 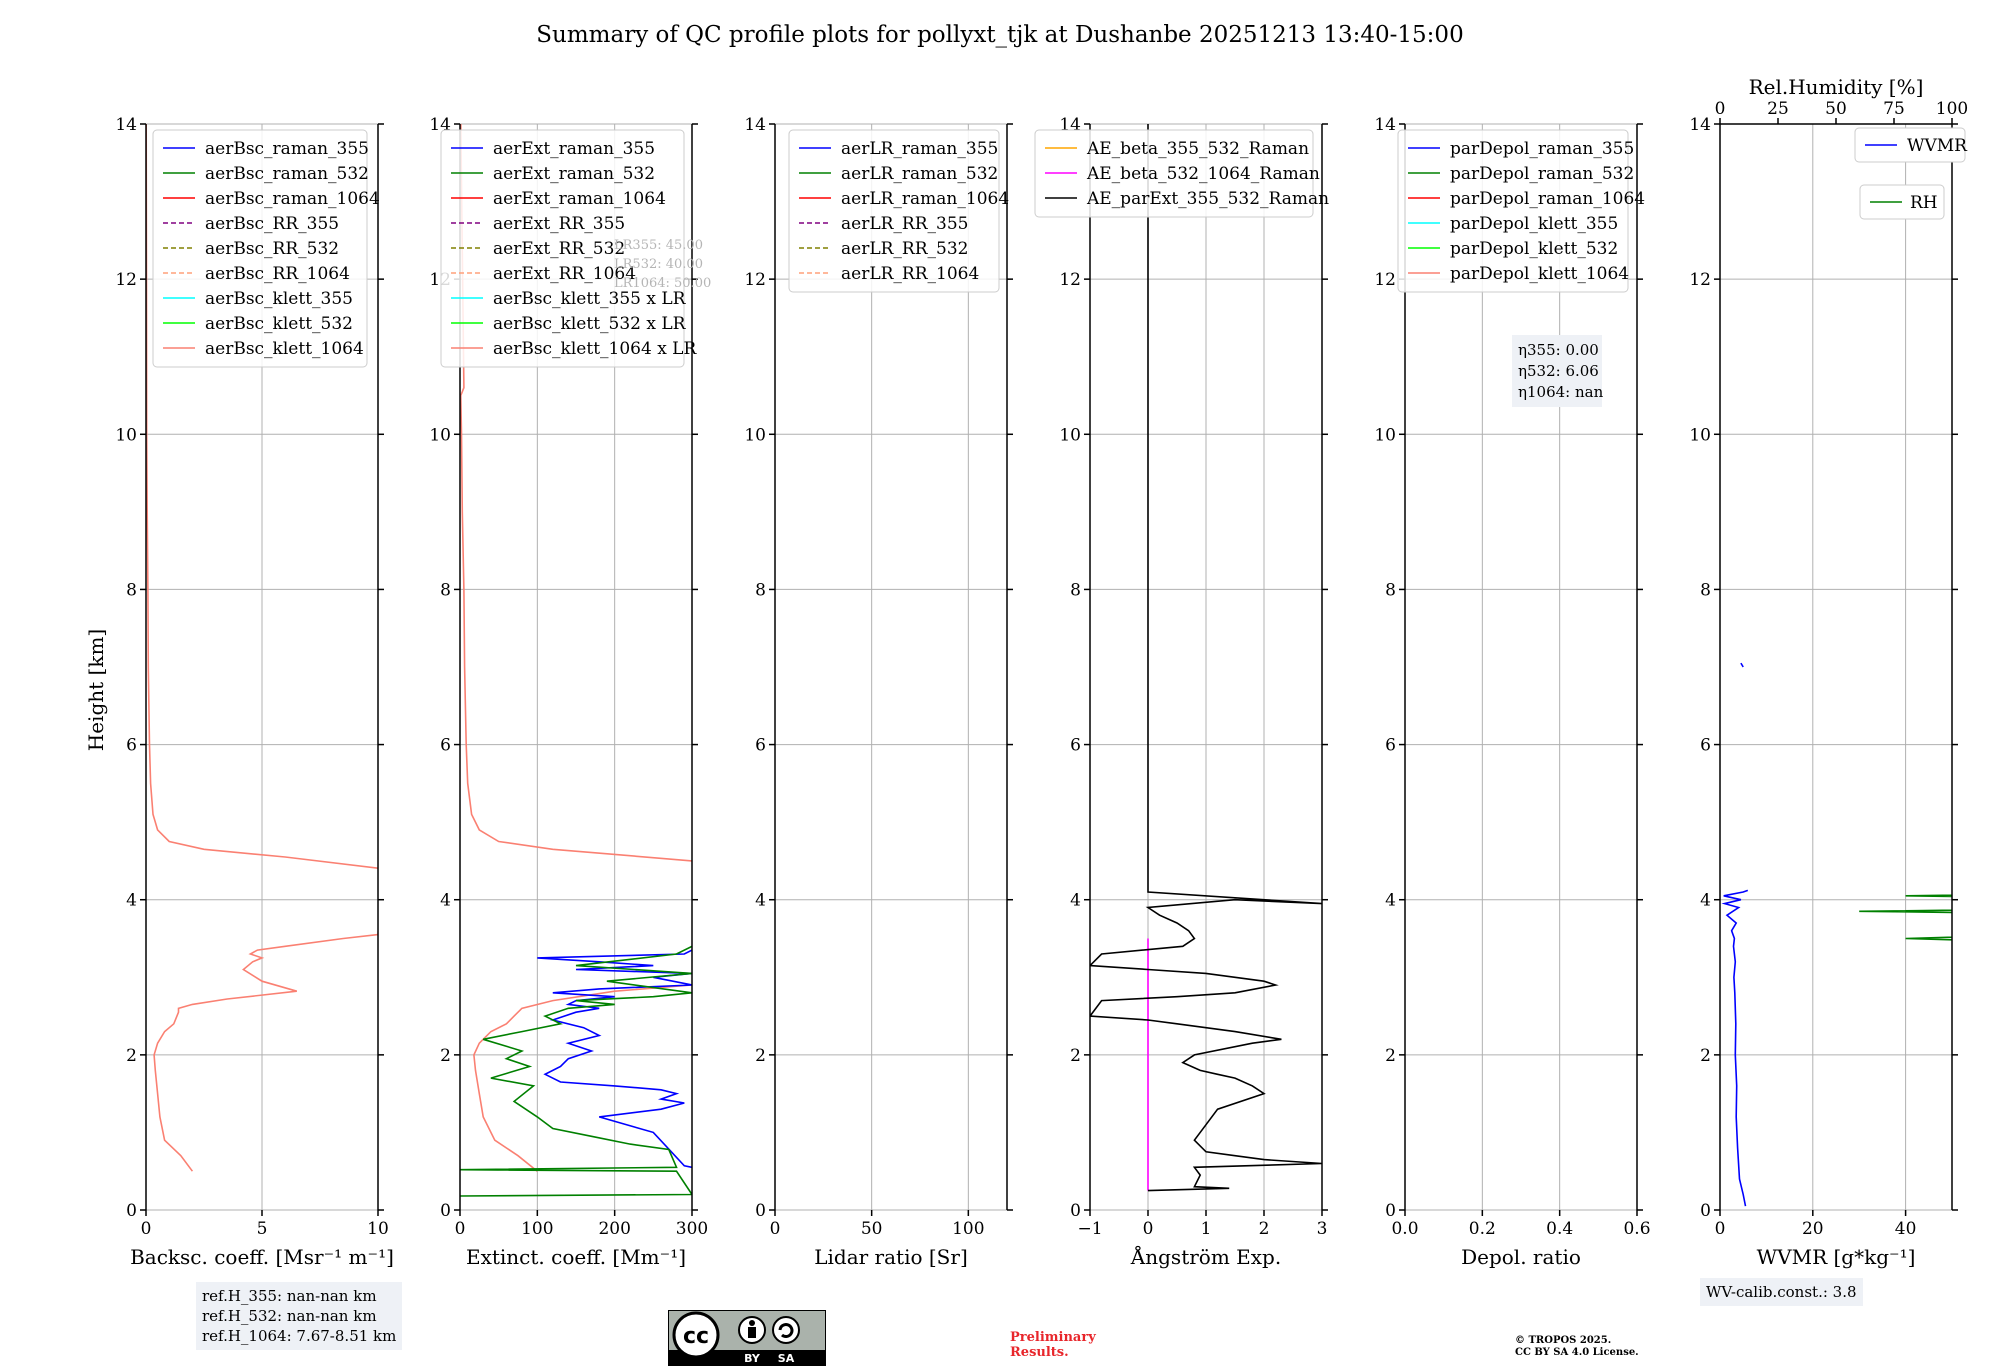 What do you see at coordinates (1905, 1050) in the screenshot?
I see `series-RH` at bounding box center [1905, 1050].